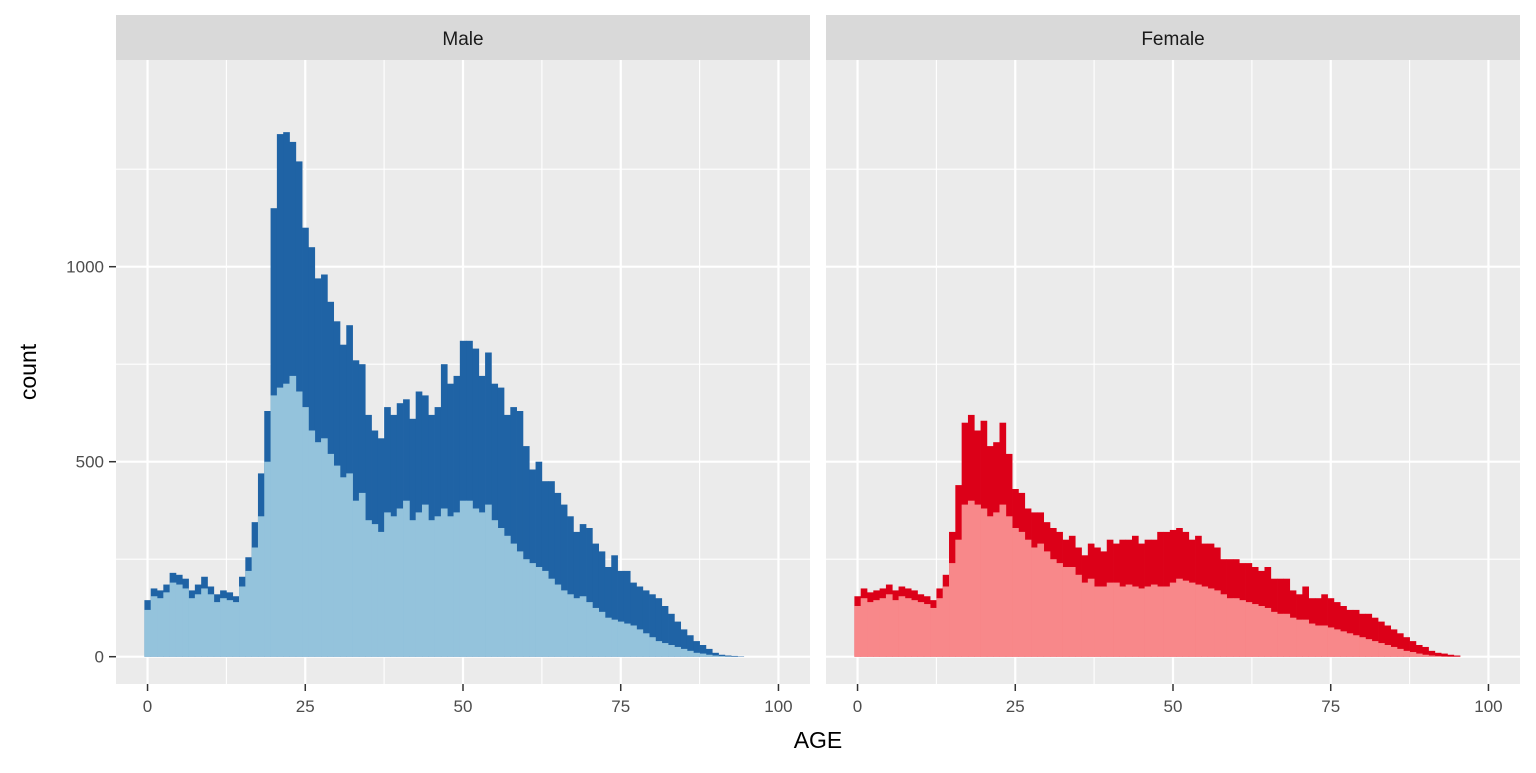 The width and height of the screenshot is (1536, 773). Describe the element at coordinates (462, 39) in the screenshot. I see `strip-label-male: Male` at that location.